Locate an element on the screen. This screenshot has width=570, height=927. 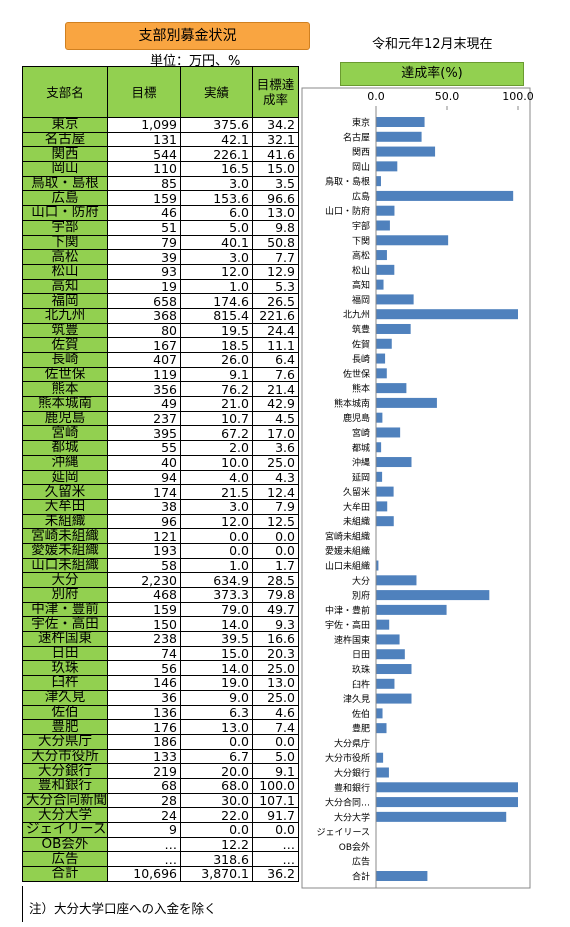
cell: 26.0 is located at coordinates (216, 360).